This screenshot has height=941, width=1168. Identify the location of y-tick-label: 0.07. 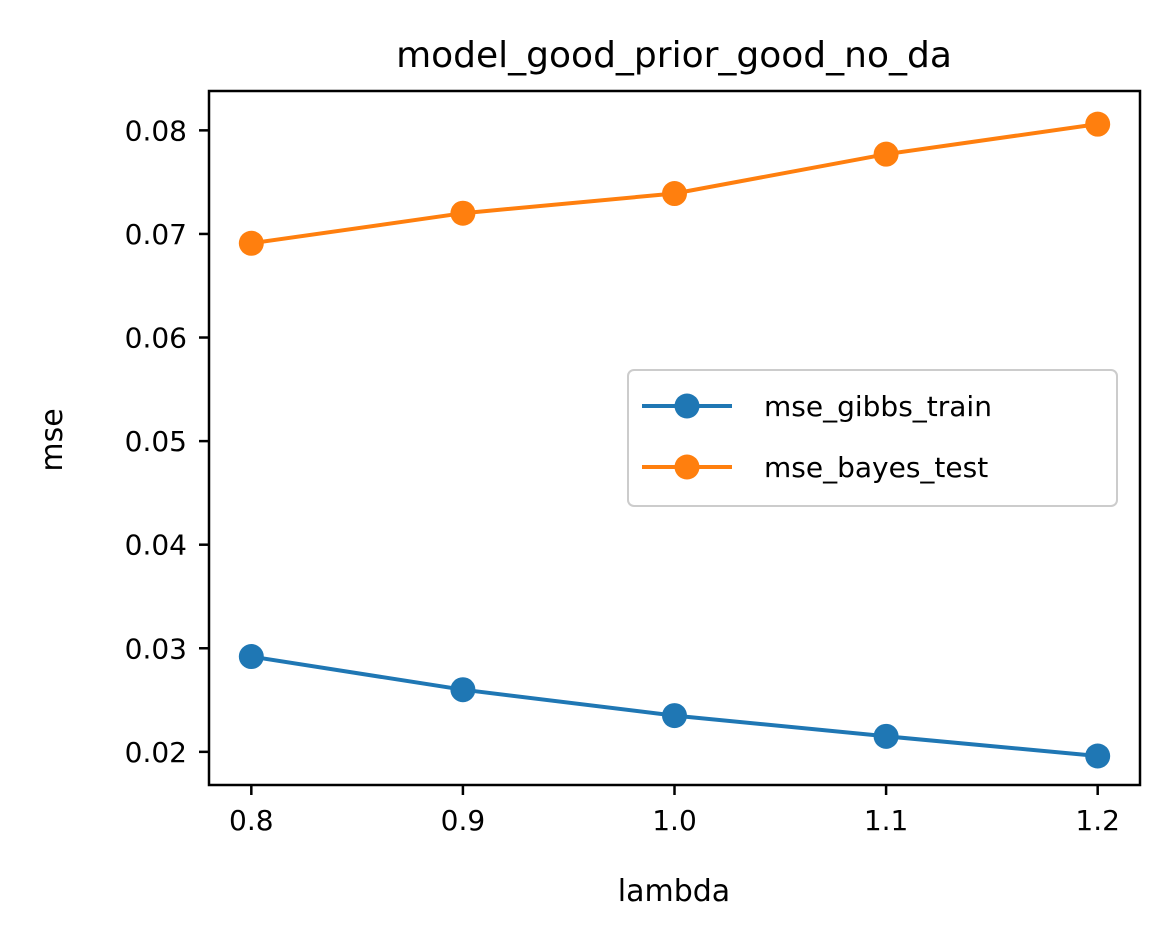
(156, 234).